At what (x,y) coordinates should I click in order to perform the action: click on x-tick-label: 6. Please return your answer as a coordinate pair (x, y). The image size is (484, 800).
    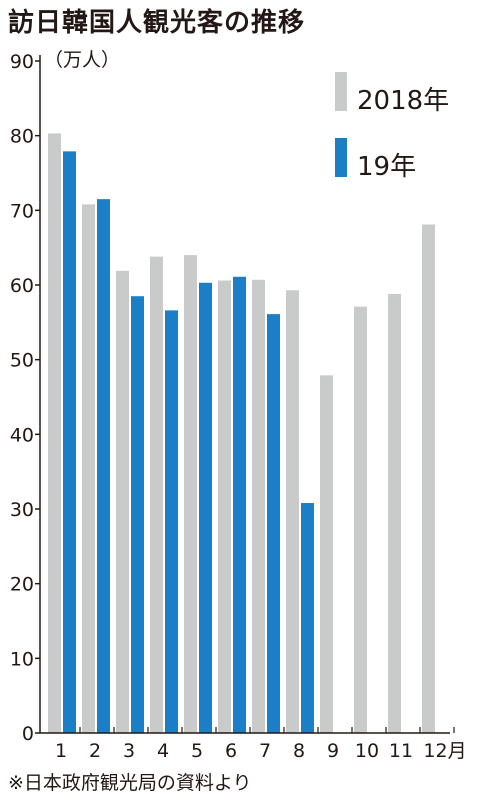
    Looking at the image, I should click on (231, 751).